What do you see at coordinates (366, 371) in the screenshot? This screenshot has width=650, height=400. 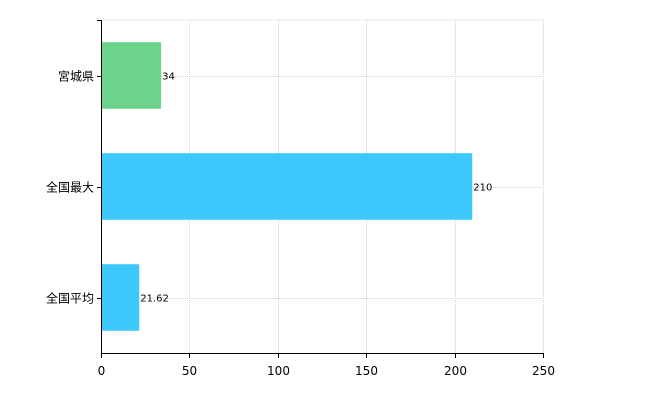 I see `x-tick-label-150: 150` at bounding box center [366, 371].